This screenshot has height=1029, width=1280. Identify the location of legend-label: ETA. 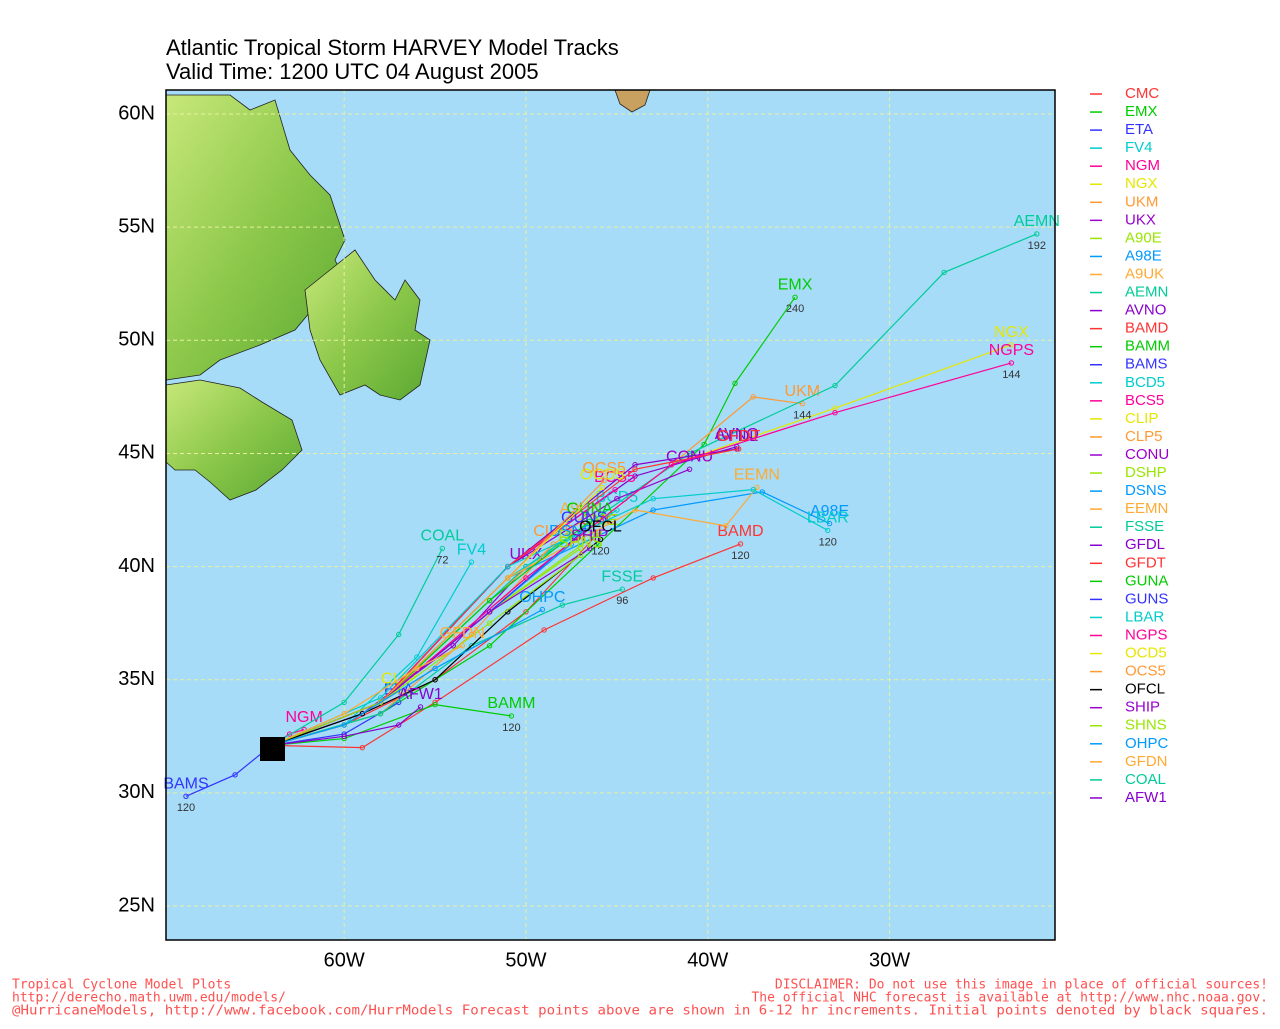
(1139, 129).